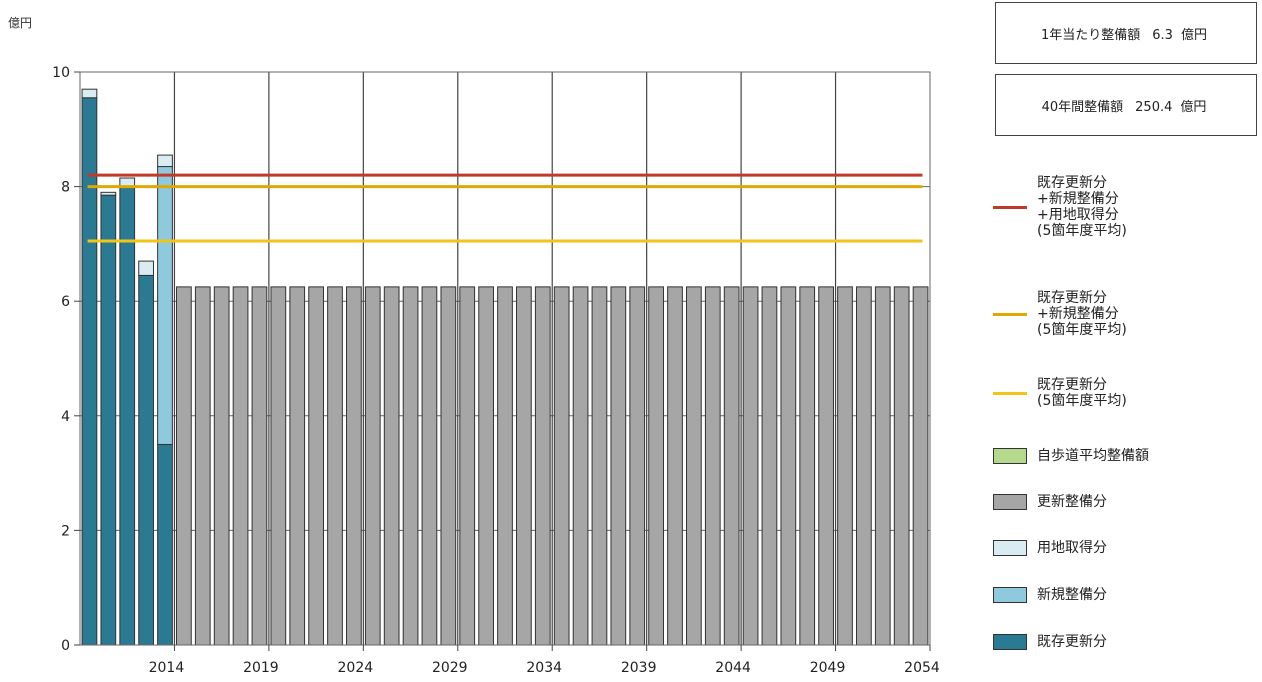 The image size is (1262, 682). What do you see at coordinates (356, 668) in the screenshot?
I see `x-tick-label: 2024` at bounding box center [356, 668].